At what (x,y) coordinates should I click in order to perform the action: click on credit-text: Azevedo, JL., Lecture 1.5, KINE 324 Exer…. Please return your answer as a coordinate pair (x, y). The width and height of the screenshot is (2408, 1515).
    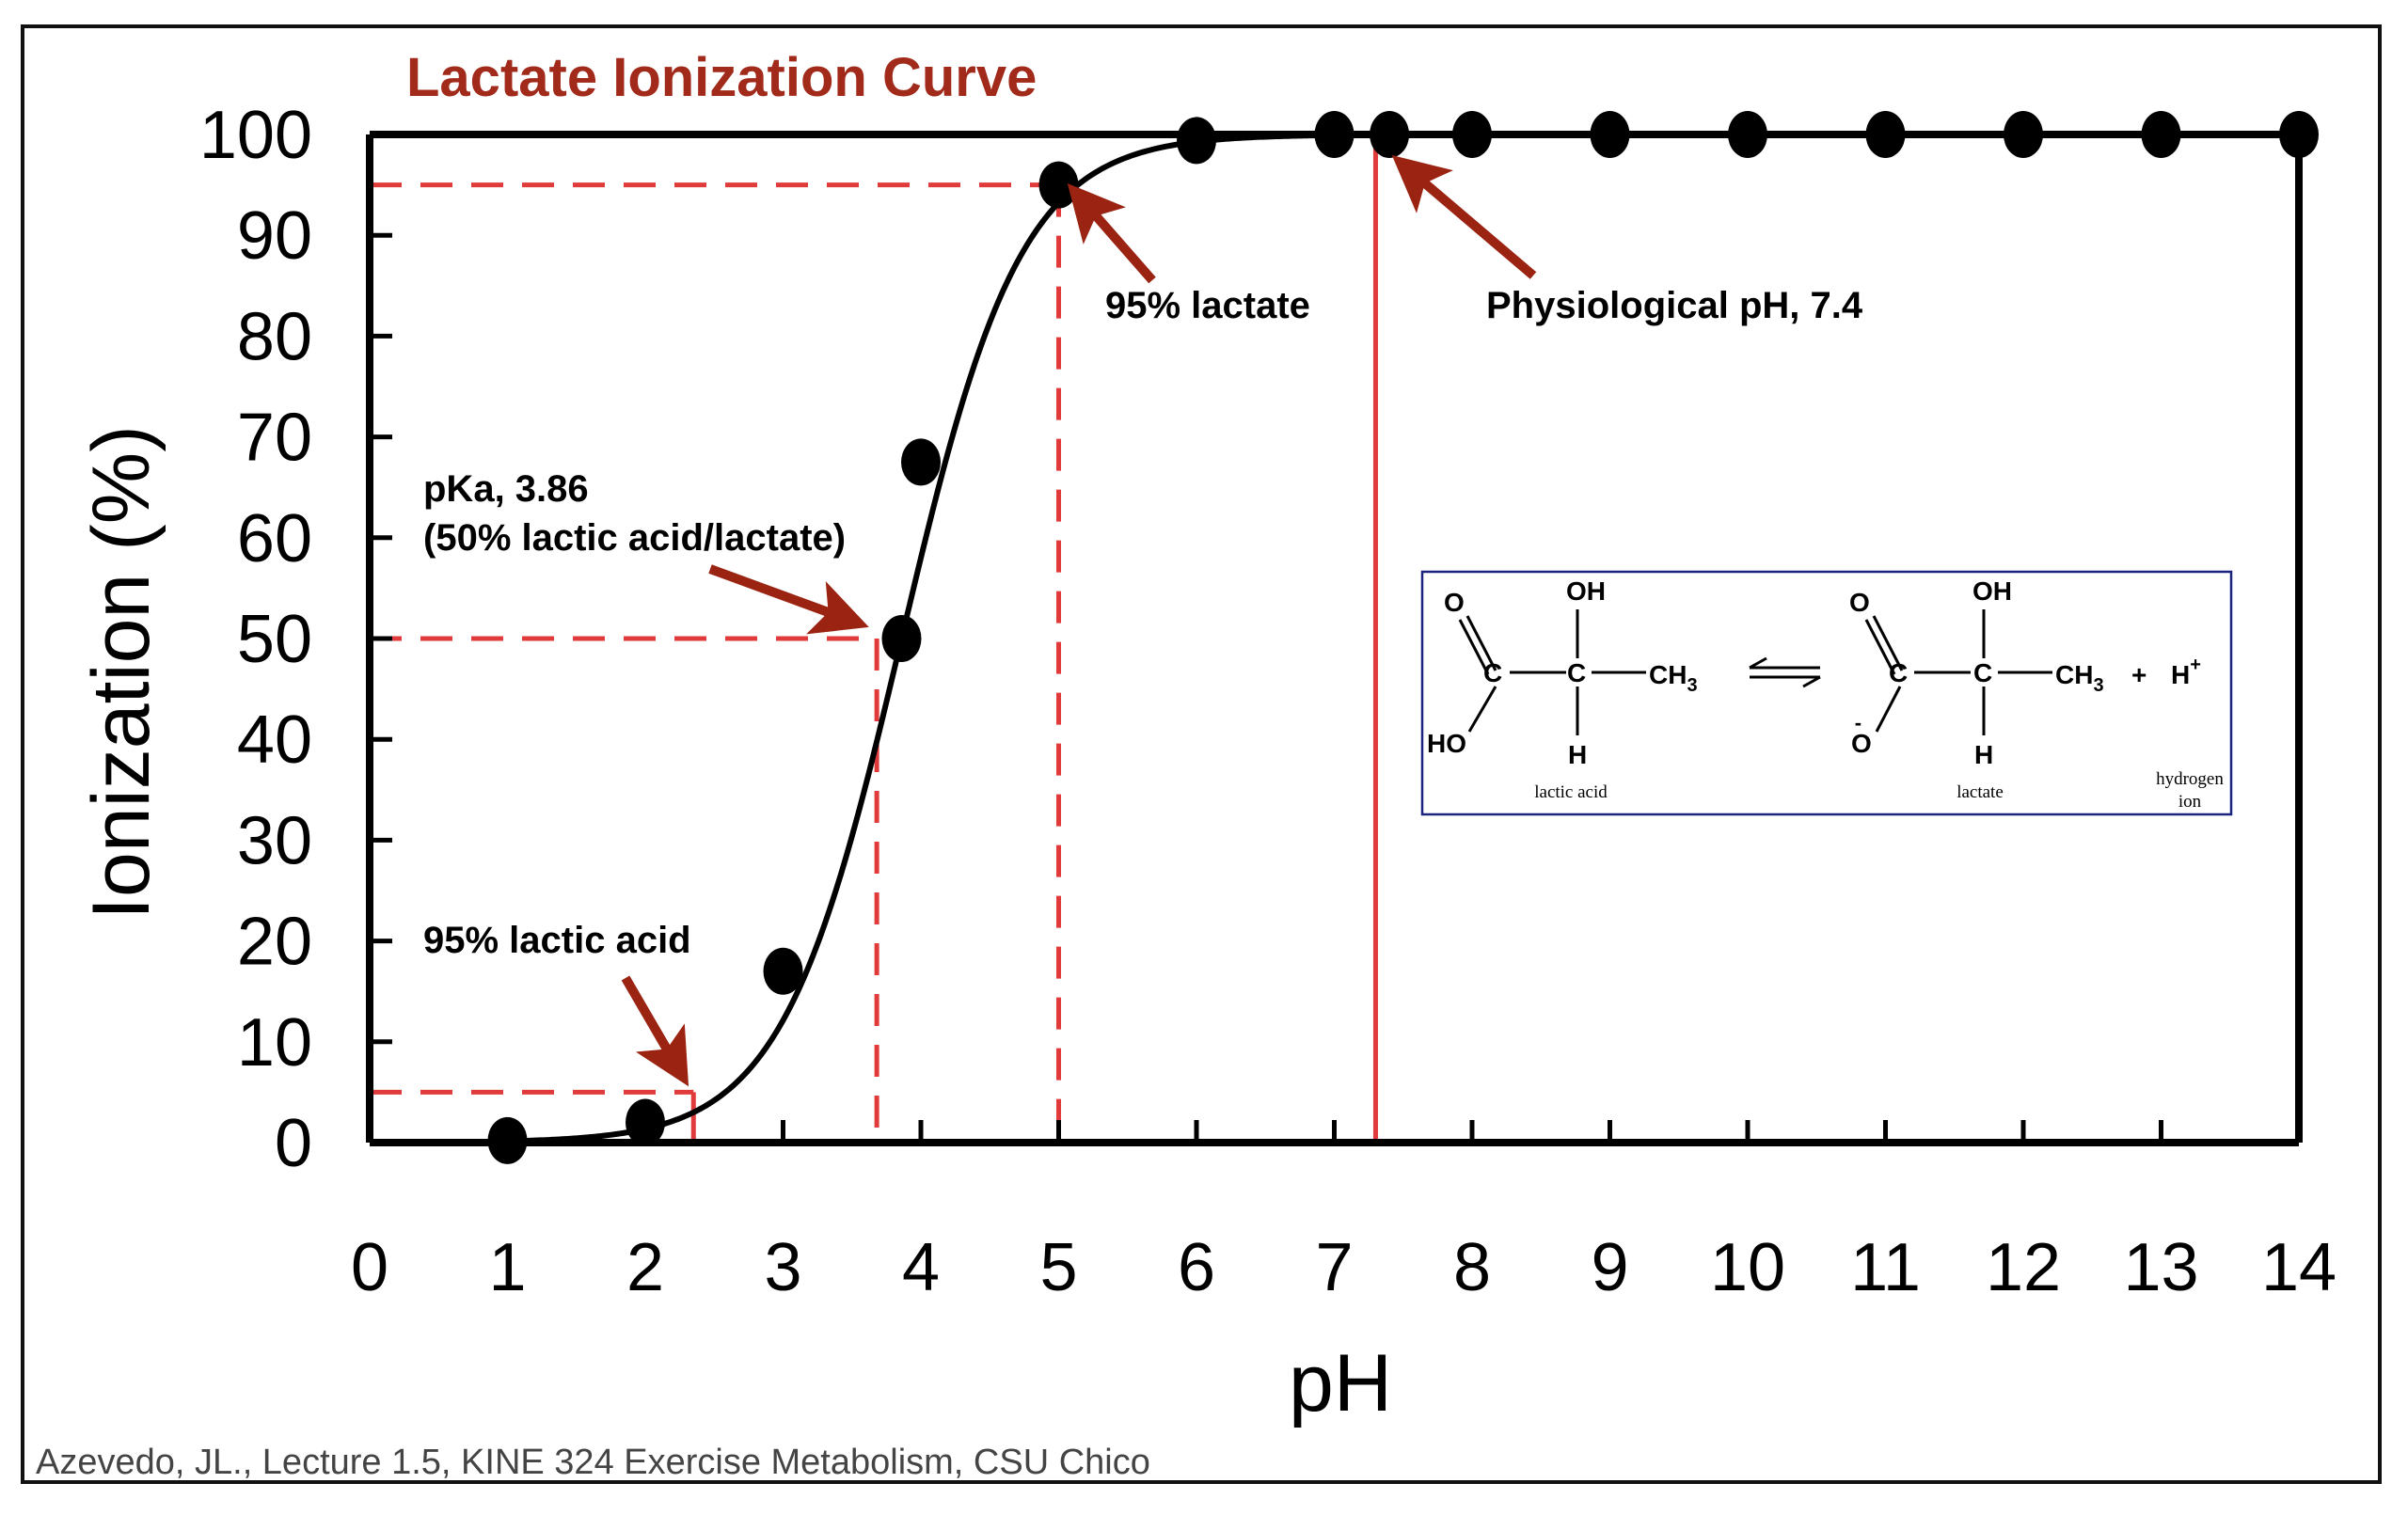
    Looking at the image, I should click on (593, 1462).